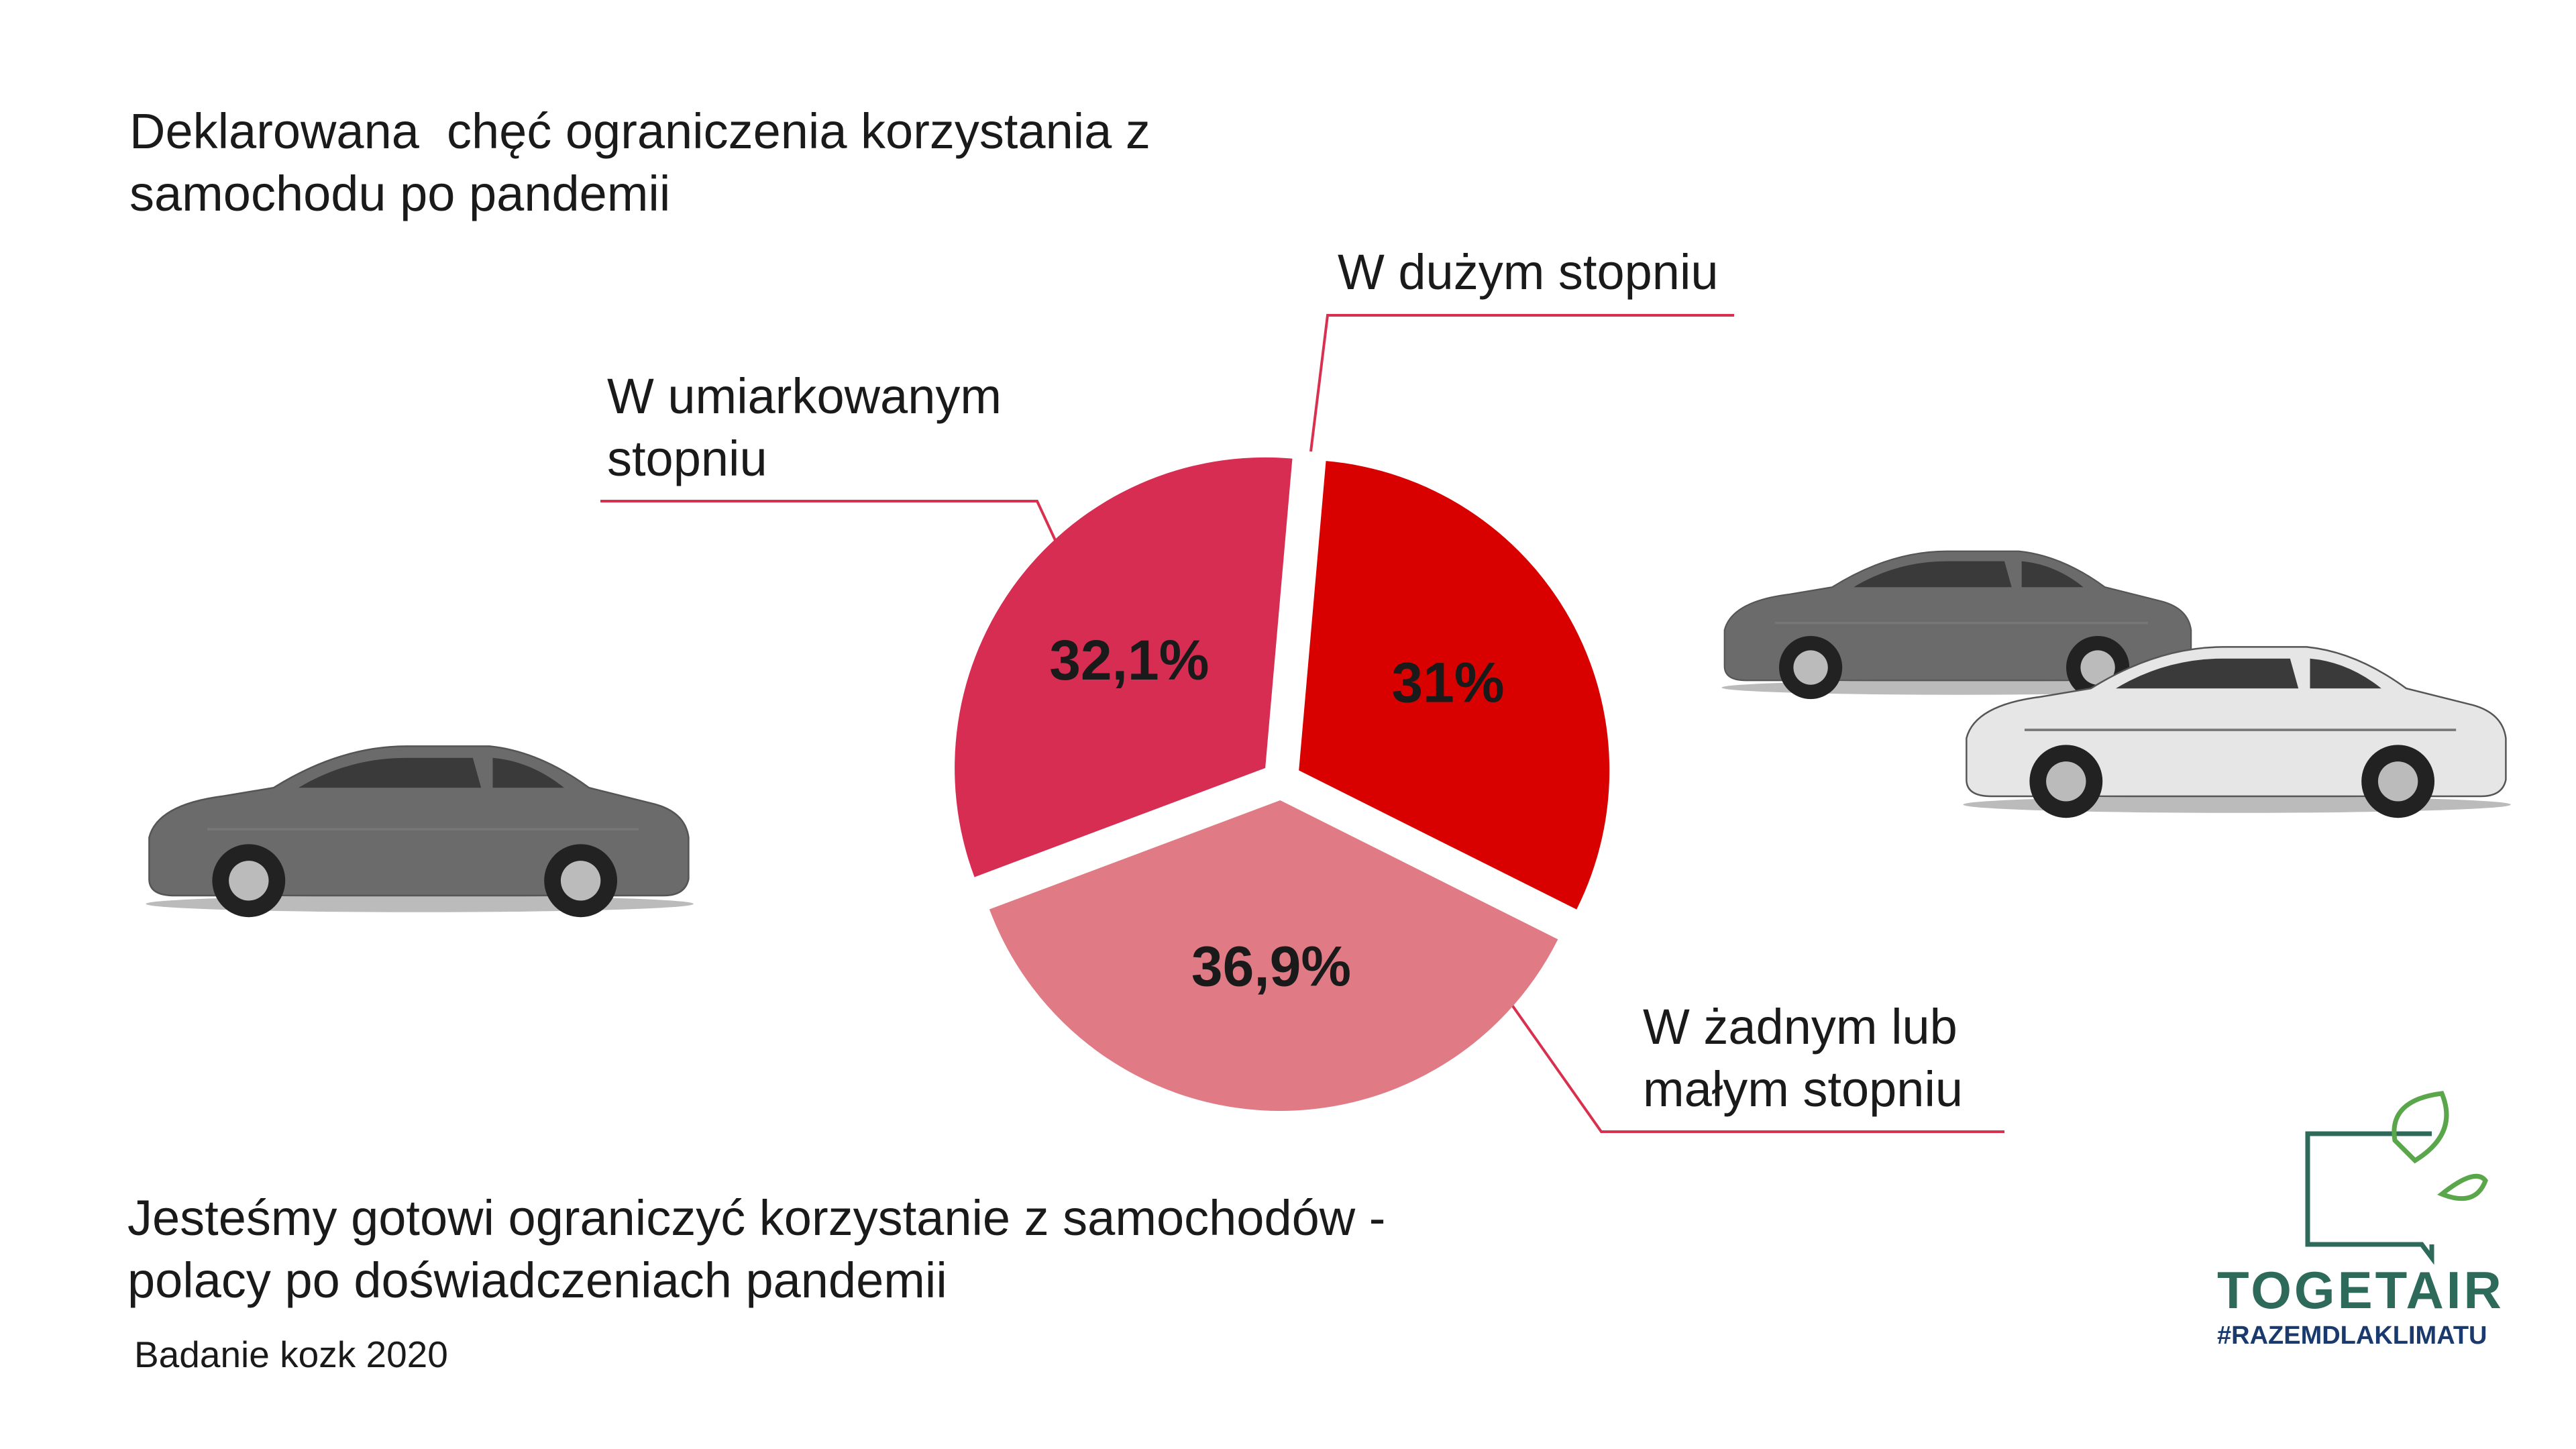  Describe the element at coordinates (1447, 682) in the screenshot. I see `value-label: 31%` at that location.